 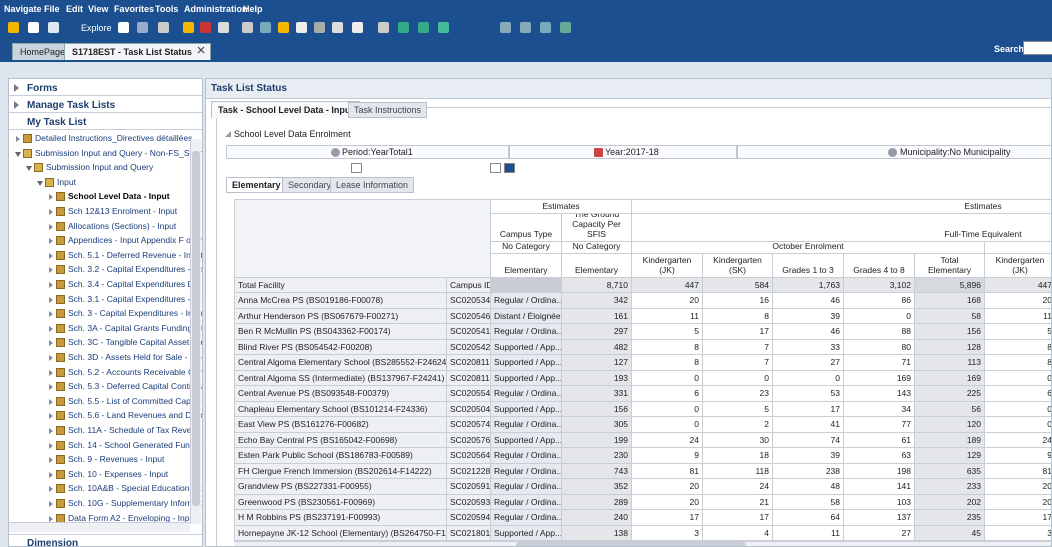 I want to click on tree-node: Sch. 3 - Capital Expenditures - Input, so click(x=135, y=313).